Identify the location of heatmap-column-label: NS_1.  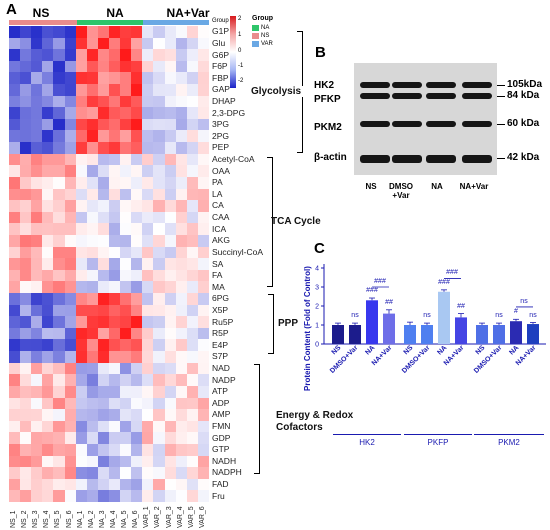
(13, 519).